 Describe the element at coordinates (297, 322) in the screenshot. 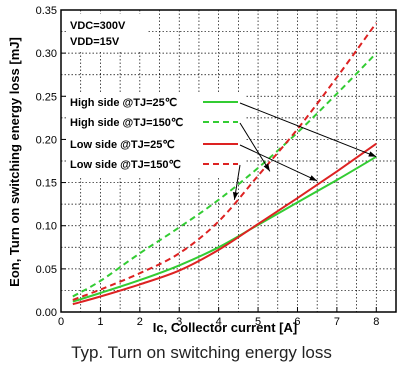

I see `x-tick-label: 6` at that location.